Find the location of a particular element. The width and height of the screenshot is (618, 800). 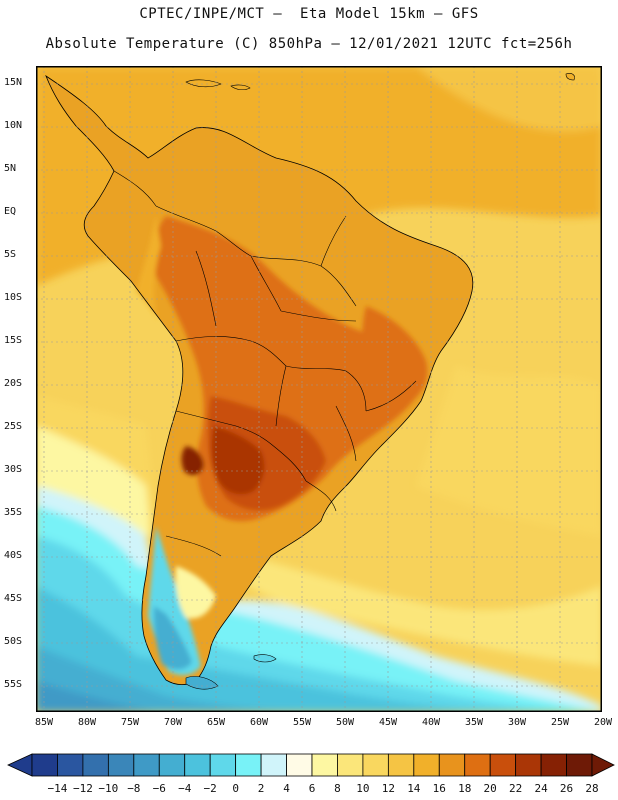

colorbar is located at coordinates (311, 765).